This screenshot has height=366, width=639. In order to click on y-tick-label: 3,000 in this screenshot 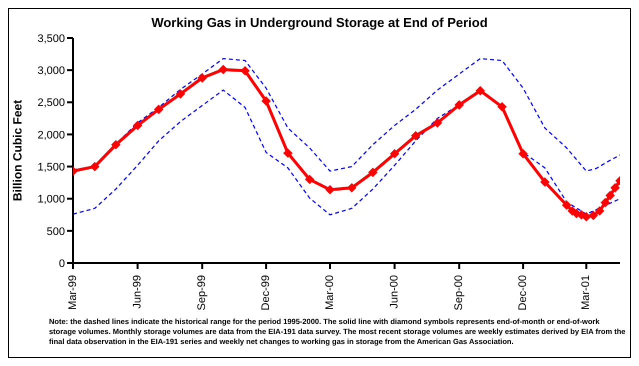, I will do `click(51, 71)`.